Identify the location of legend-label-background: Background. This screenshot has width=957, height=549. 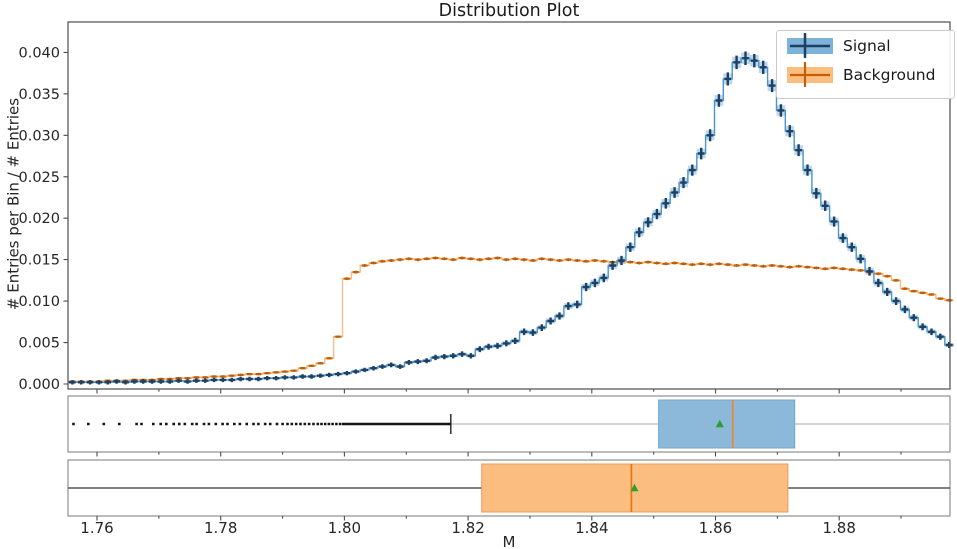
(889, 74).